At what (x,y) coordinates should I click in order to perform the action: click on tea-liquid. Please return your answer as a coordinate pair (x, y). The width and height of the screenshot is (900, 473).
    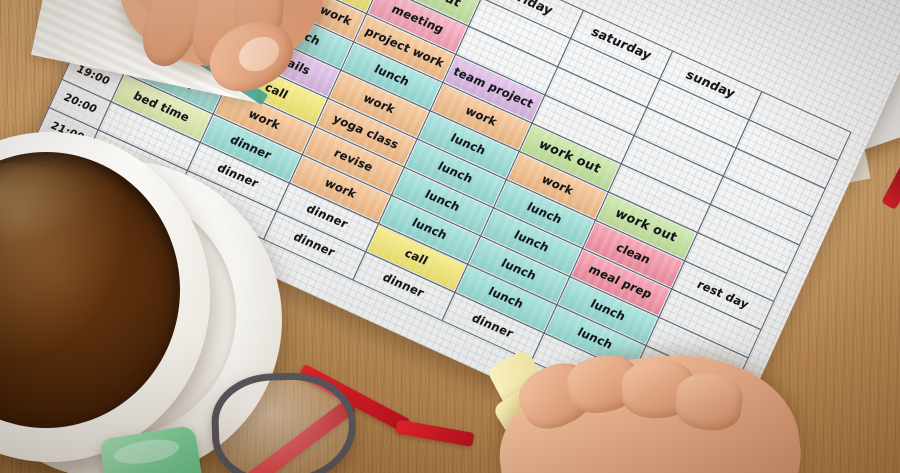
    Looking at the image, I should click on (90, 290).